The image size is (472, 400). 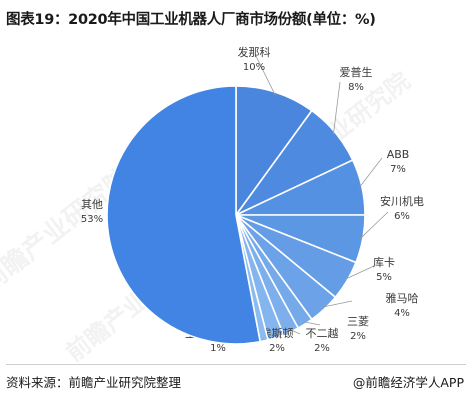 I want to click on slice-label: 发那科, so click(x=254, y=52).